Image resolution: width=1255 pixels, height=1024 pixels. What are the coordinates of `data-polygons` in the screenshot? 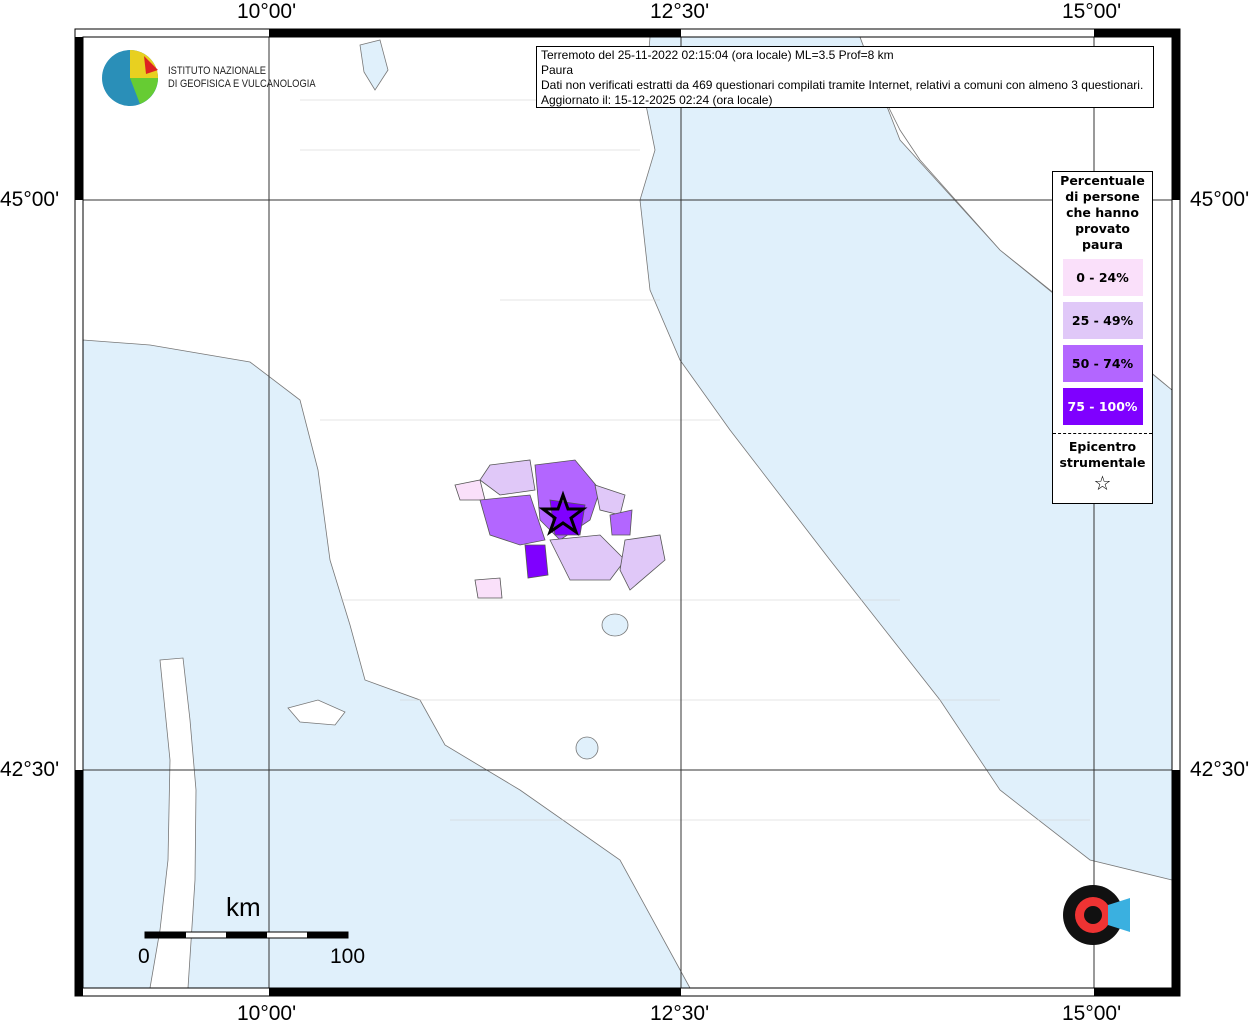 It's located at (560, 529).